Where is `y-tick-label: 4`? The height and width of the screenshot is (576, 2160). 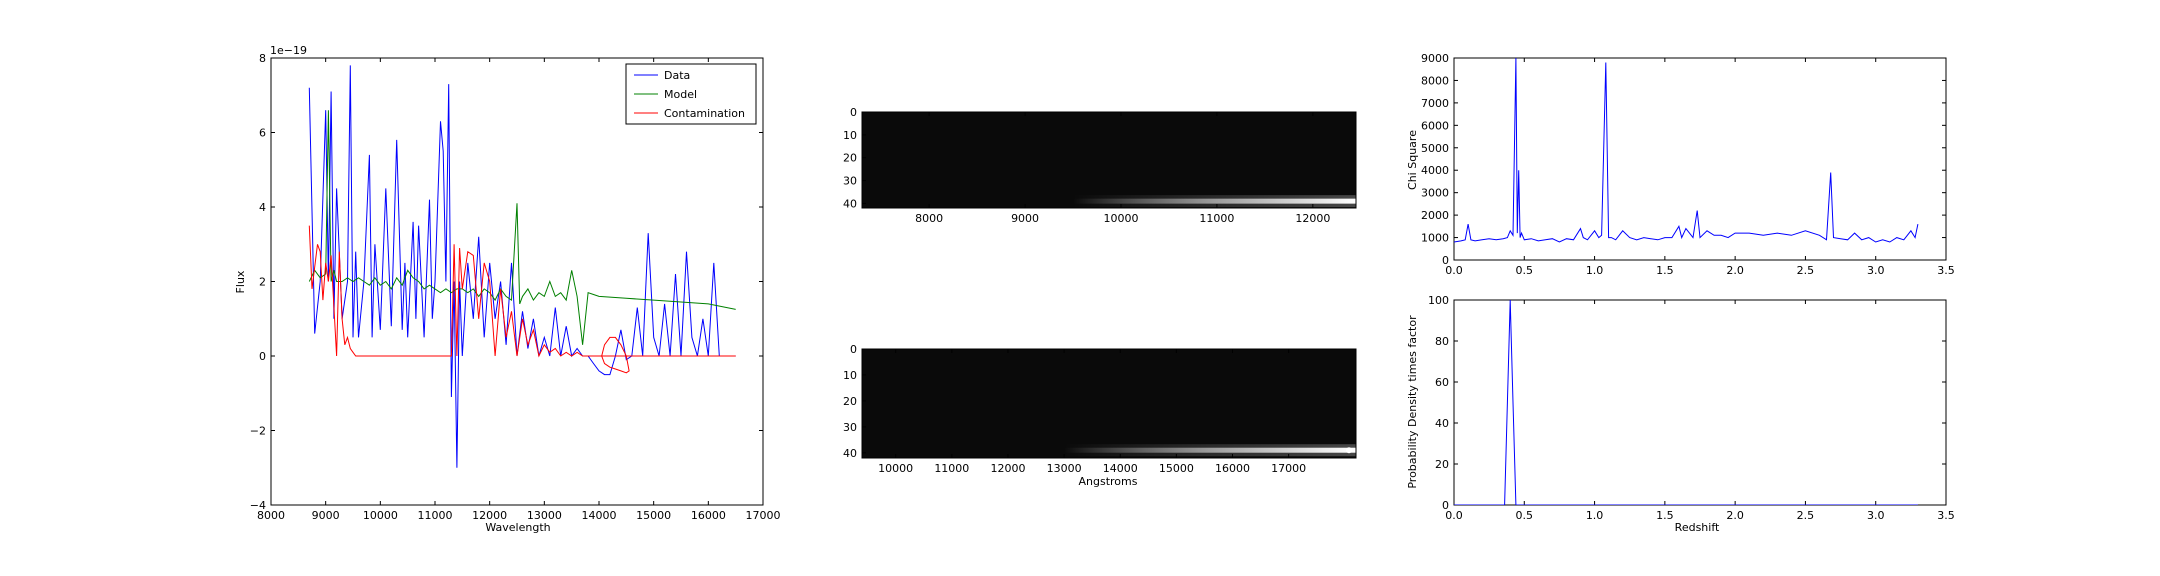 y-tick-label: 4 is located at coordinates (262, 207).